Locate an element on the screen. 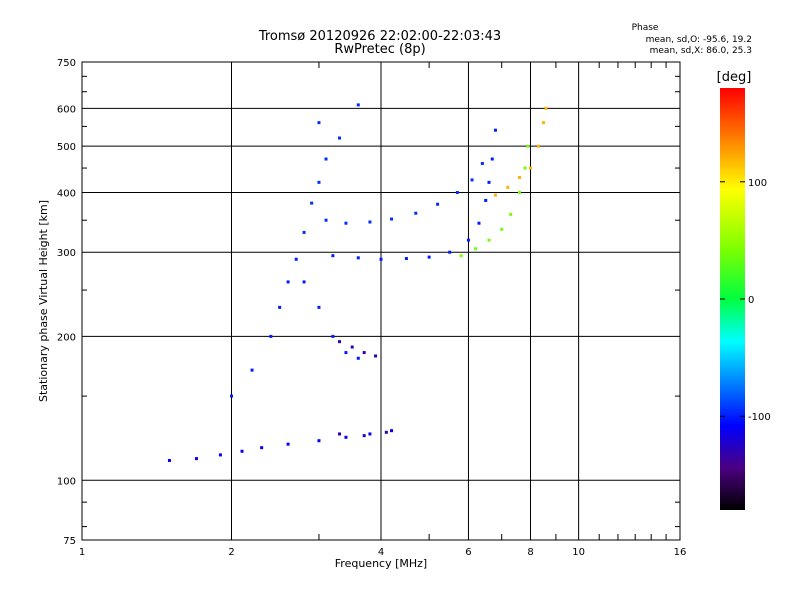  x-tick-label: 10 is located at coordinates (578, 552).